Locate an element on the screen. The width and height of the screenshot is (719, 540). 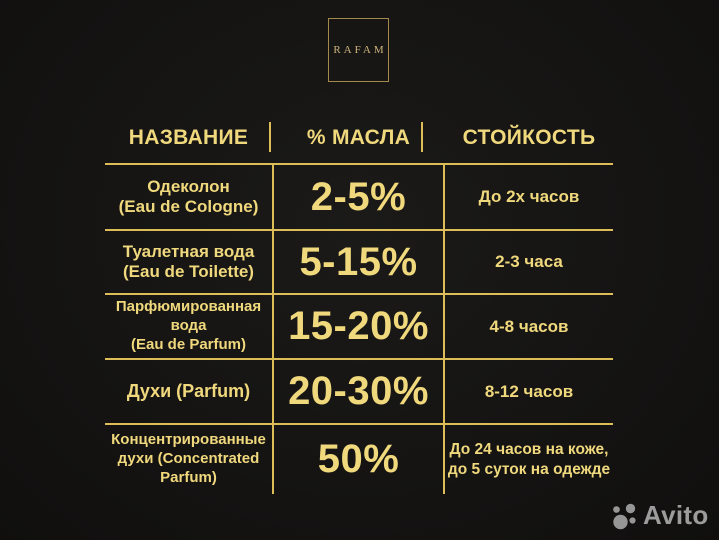
cell-longevity: 2-3 часа is located at coordinates (529, 262).